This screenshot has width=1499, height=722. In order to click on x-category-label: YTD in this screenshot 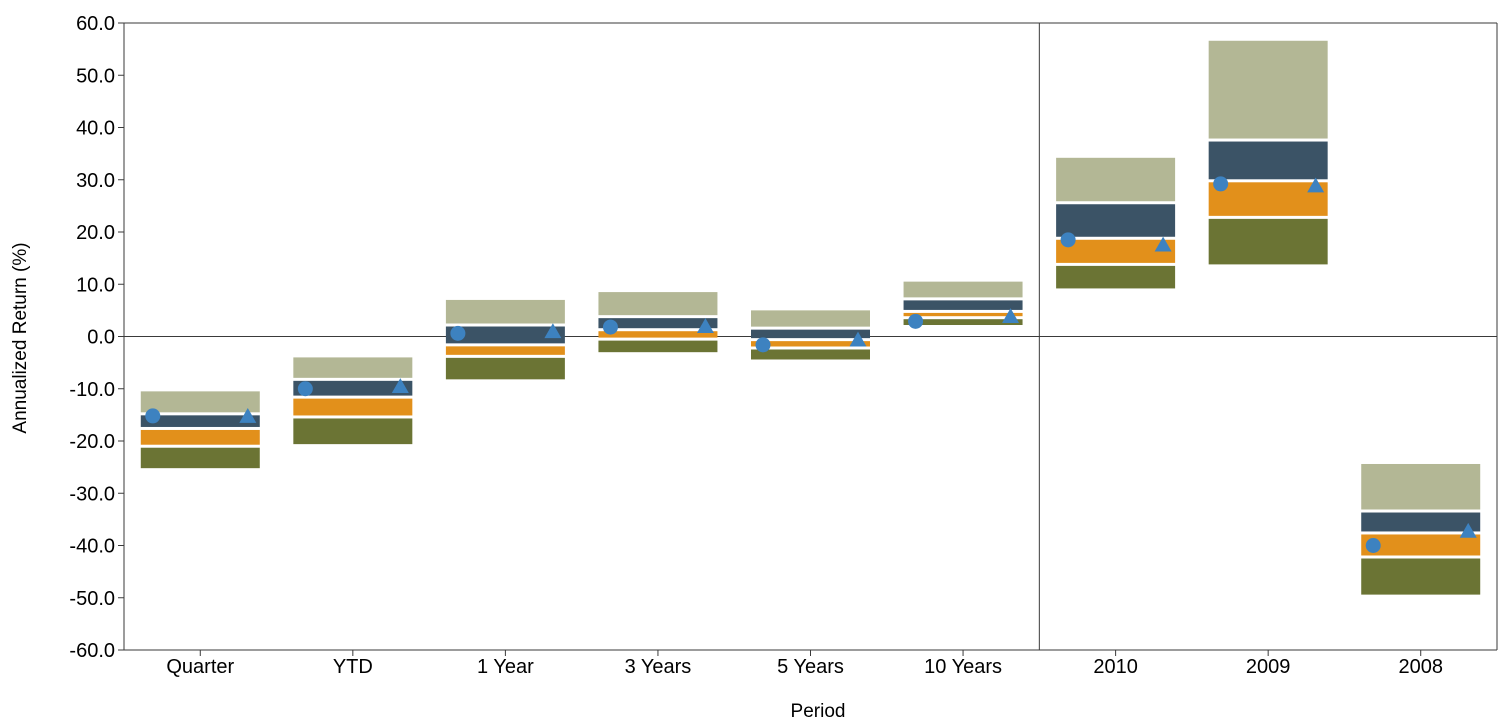, I will do `click(353, 667)`.